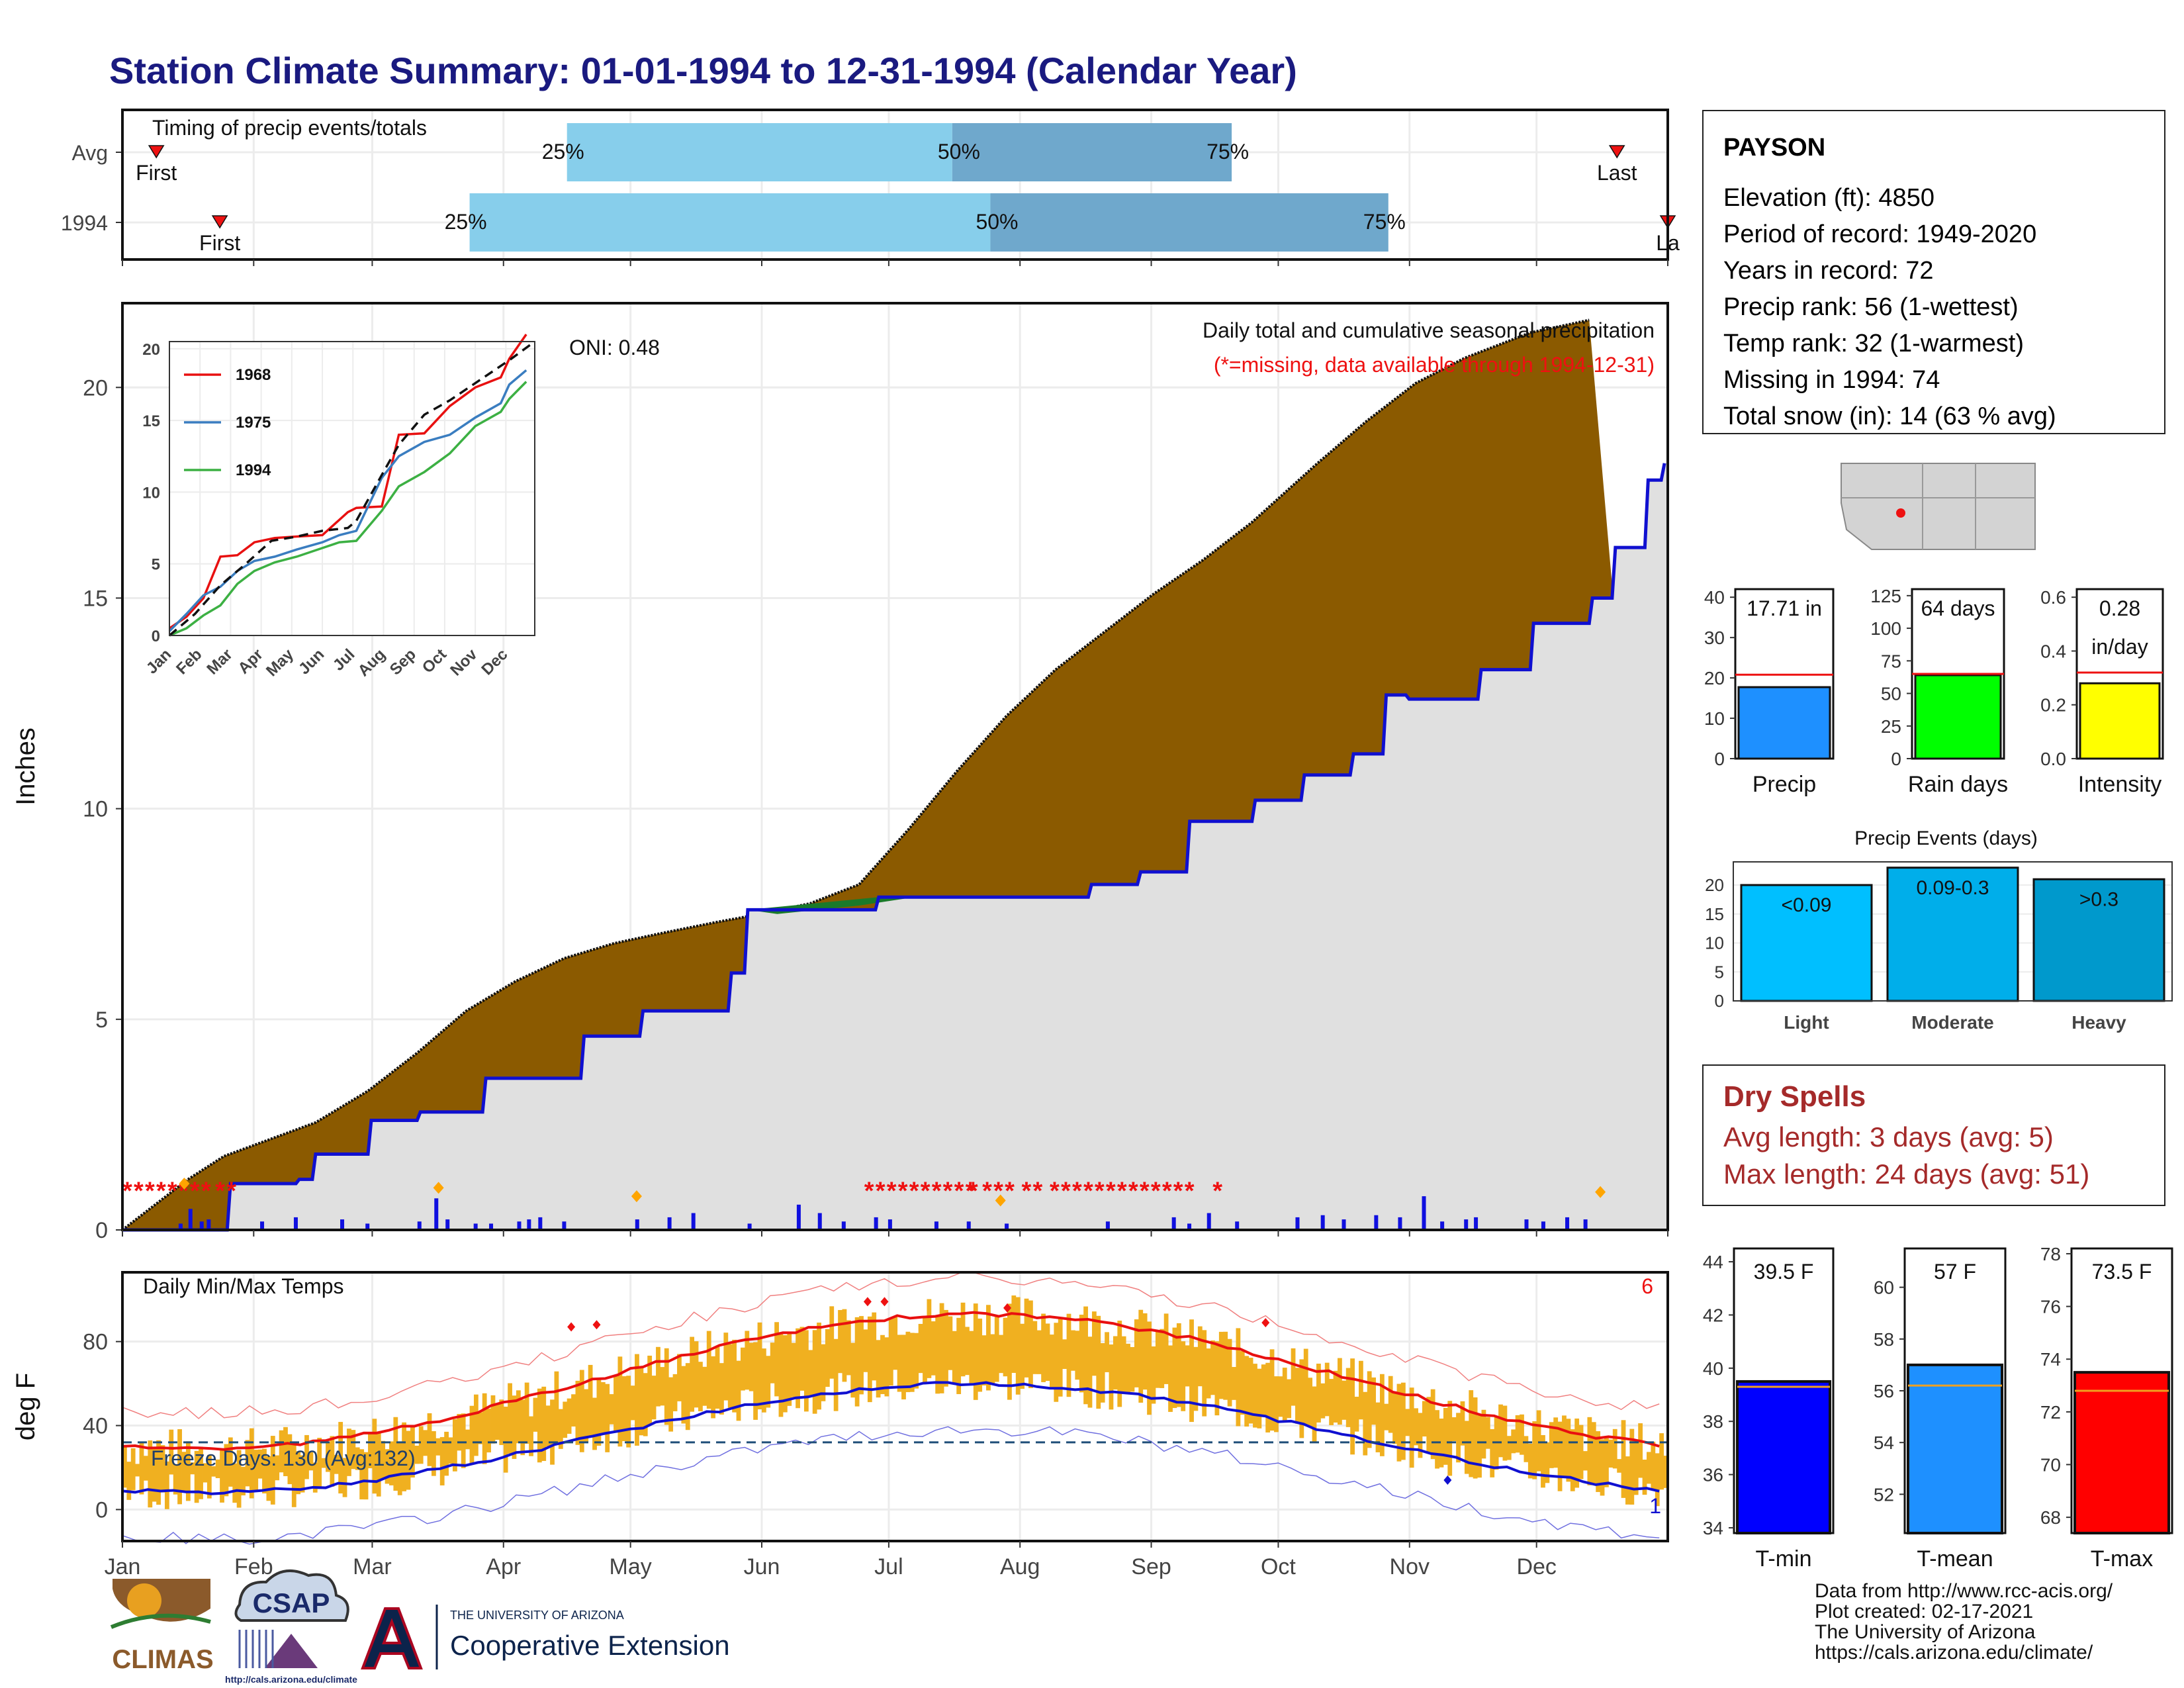  Describe the element at coordinates (253, 470) in the screenshot. I see `inset-legend-label: 1994` at that location.